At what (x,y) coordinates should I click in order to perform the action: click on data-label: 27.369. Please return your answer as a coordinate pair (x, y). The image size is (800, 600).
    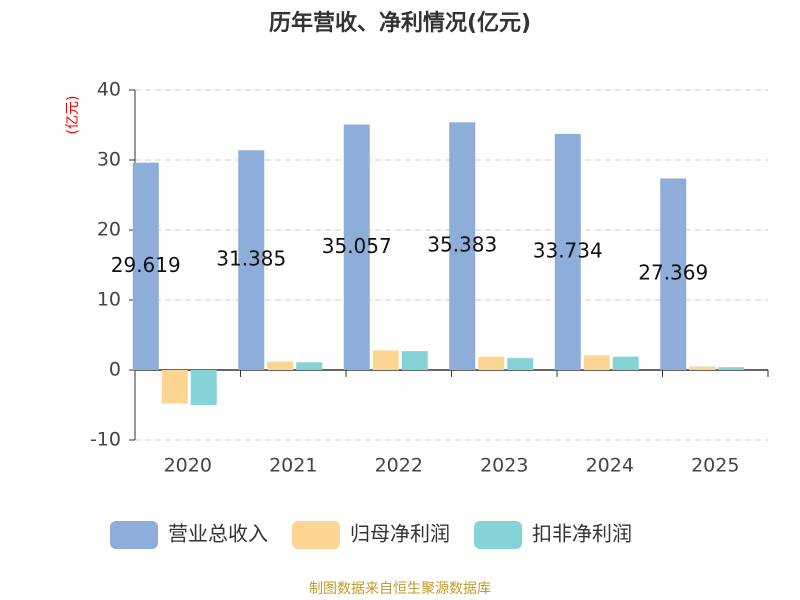
    Looking at the image, I should click on (673, 273).